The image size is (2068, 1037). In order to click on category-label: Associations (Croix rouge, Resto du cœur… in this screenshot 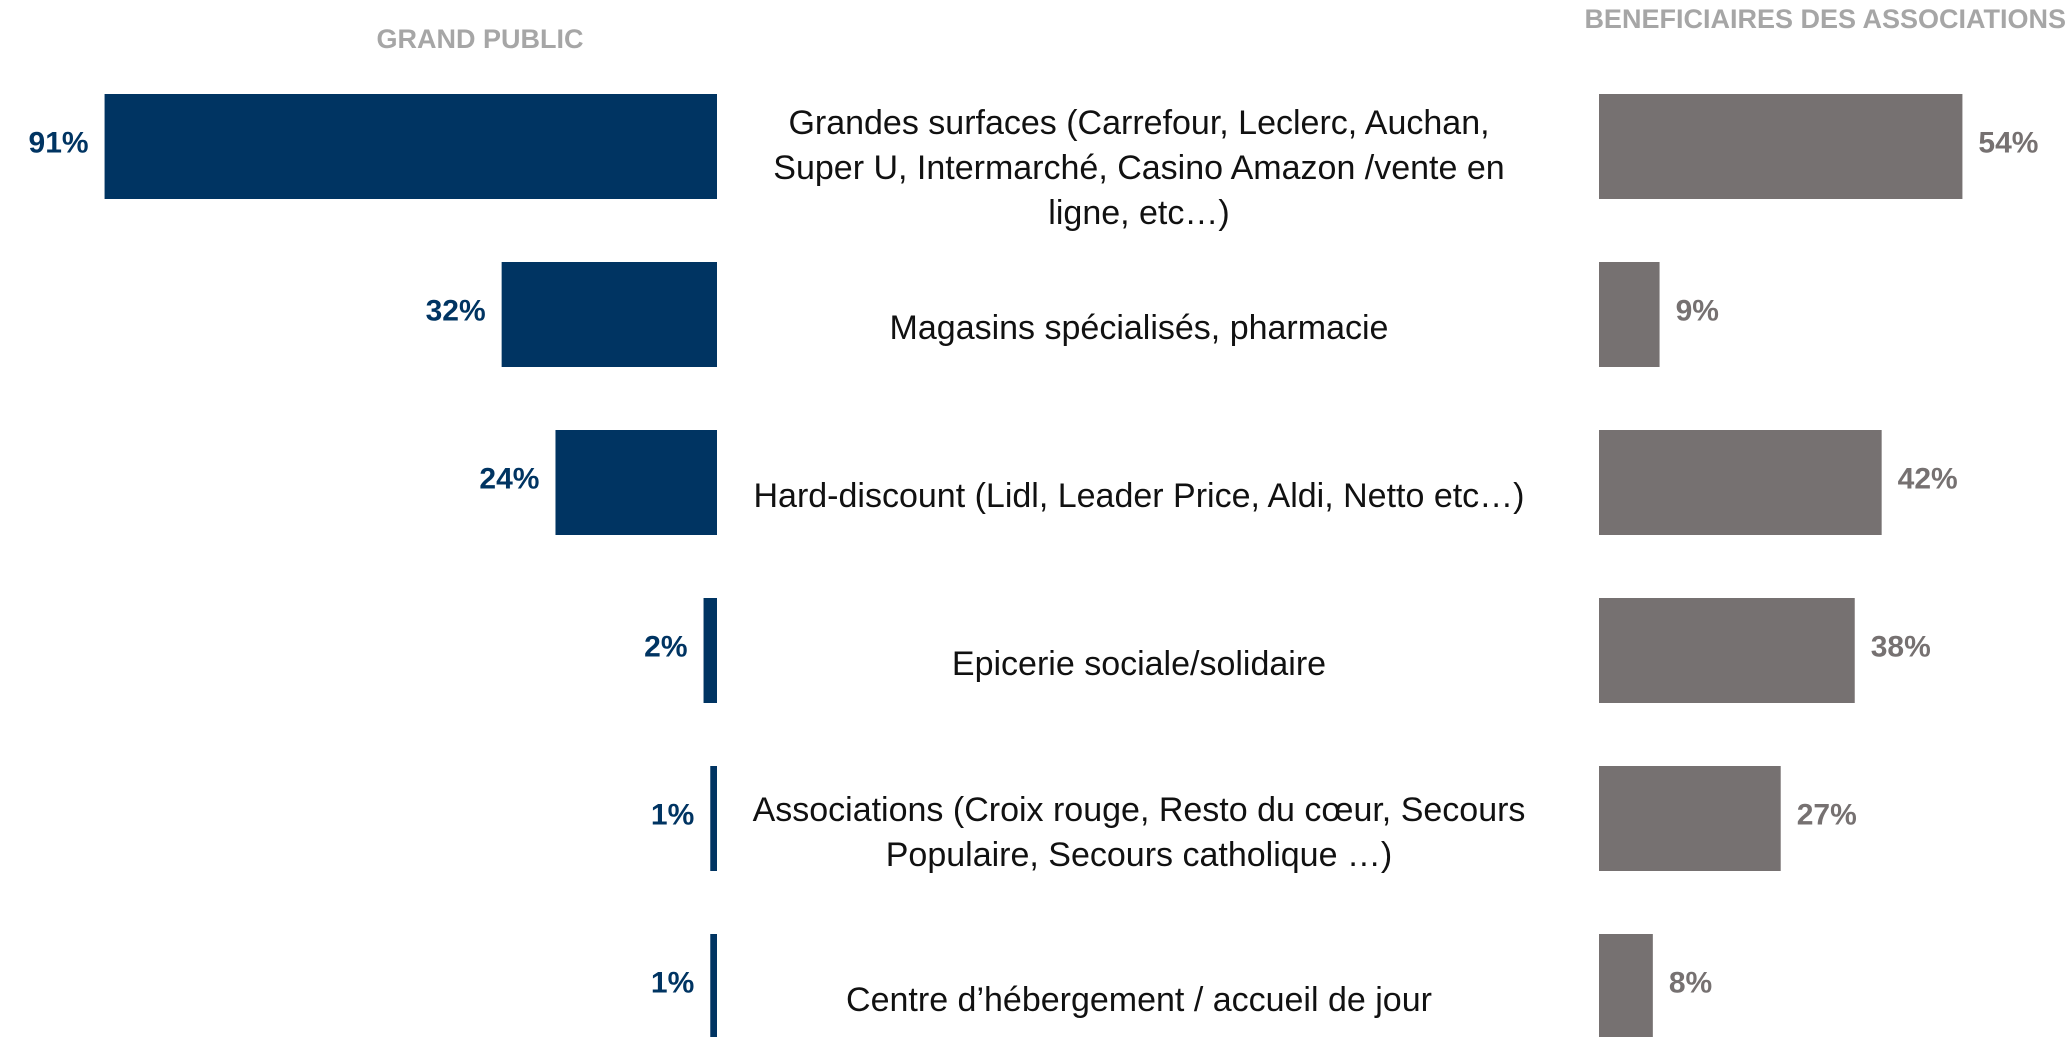, I will do `click(1139, 832)`.